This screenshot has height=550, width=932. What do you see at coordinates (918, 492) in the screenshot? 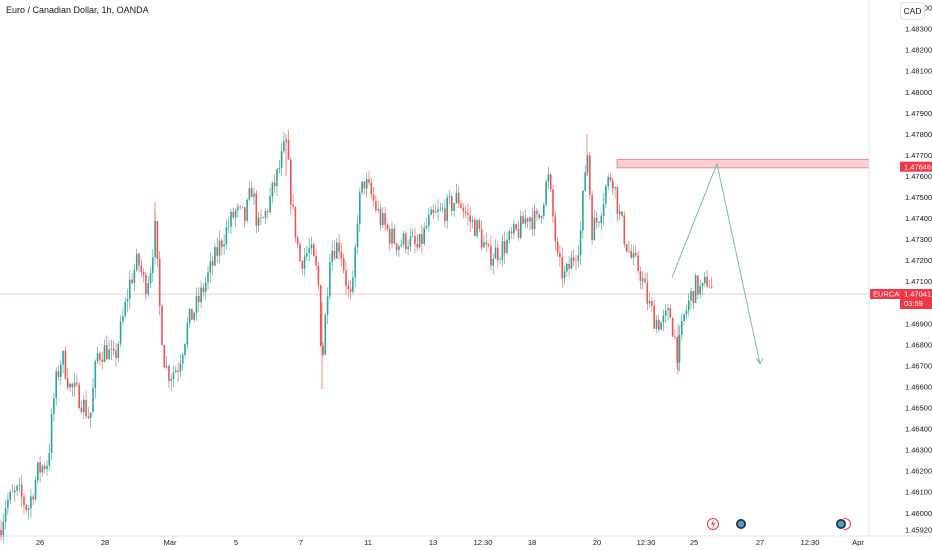
I see `price-tick: 1.46100` at bounding box center [918, 492].